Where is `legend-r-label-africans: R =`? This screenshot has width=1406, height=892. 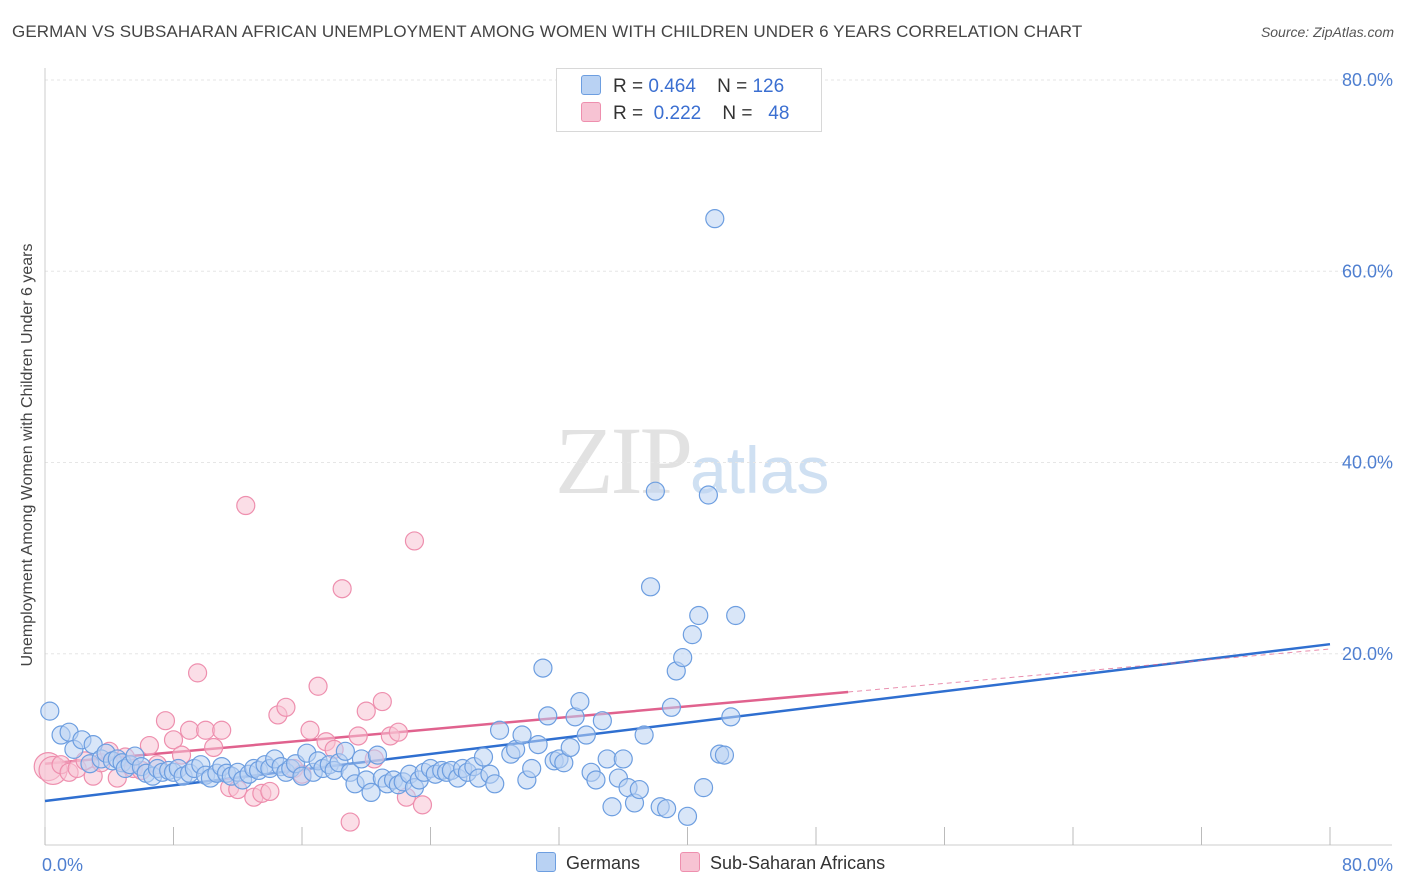
legend-r-label-africans: R = is located at coordinates (628, 113).